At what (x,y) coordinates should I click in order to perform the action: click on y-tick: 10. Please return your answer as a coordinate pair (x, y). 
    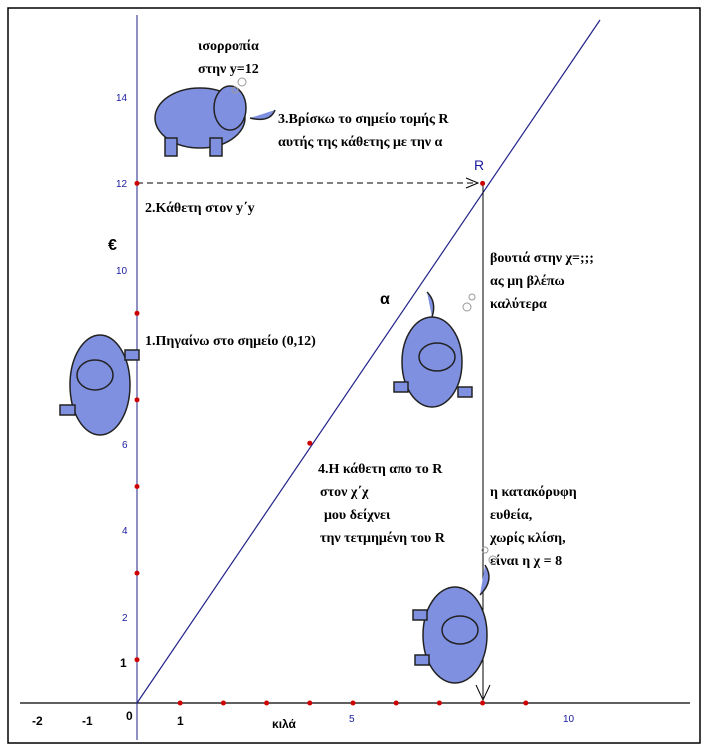
    Looking at the image, I should click on (122, 271).